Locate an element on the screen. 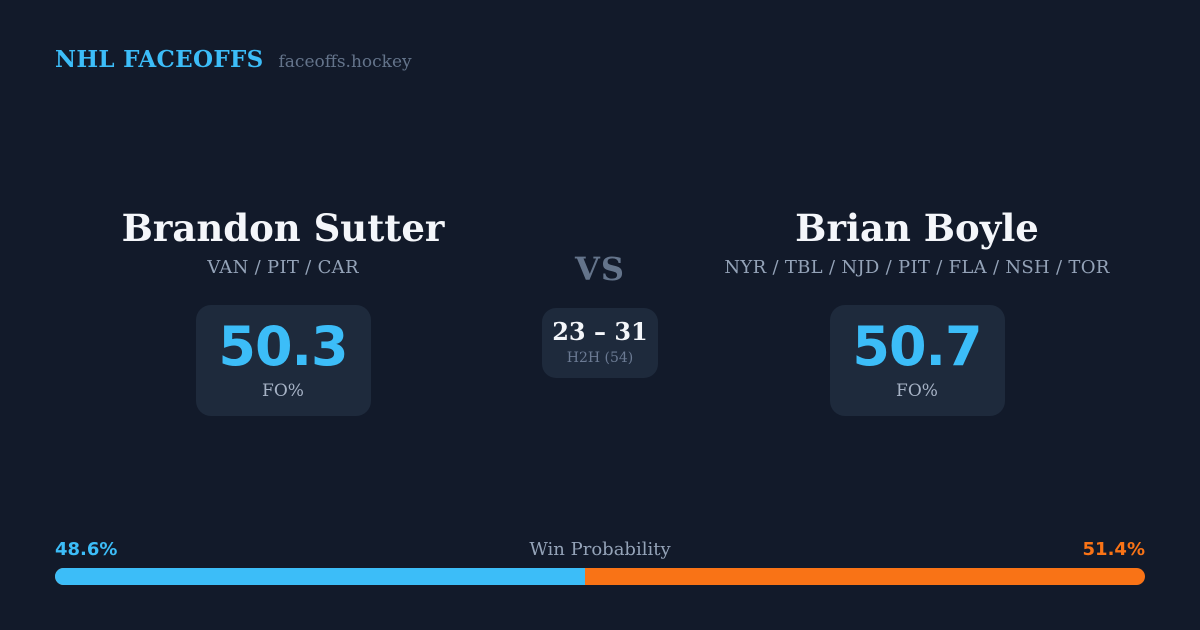 This screenshot has width=1200, height=630. fo-pct-box-right: 50.7 FO% is located at coordinates (917, 360).